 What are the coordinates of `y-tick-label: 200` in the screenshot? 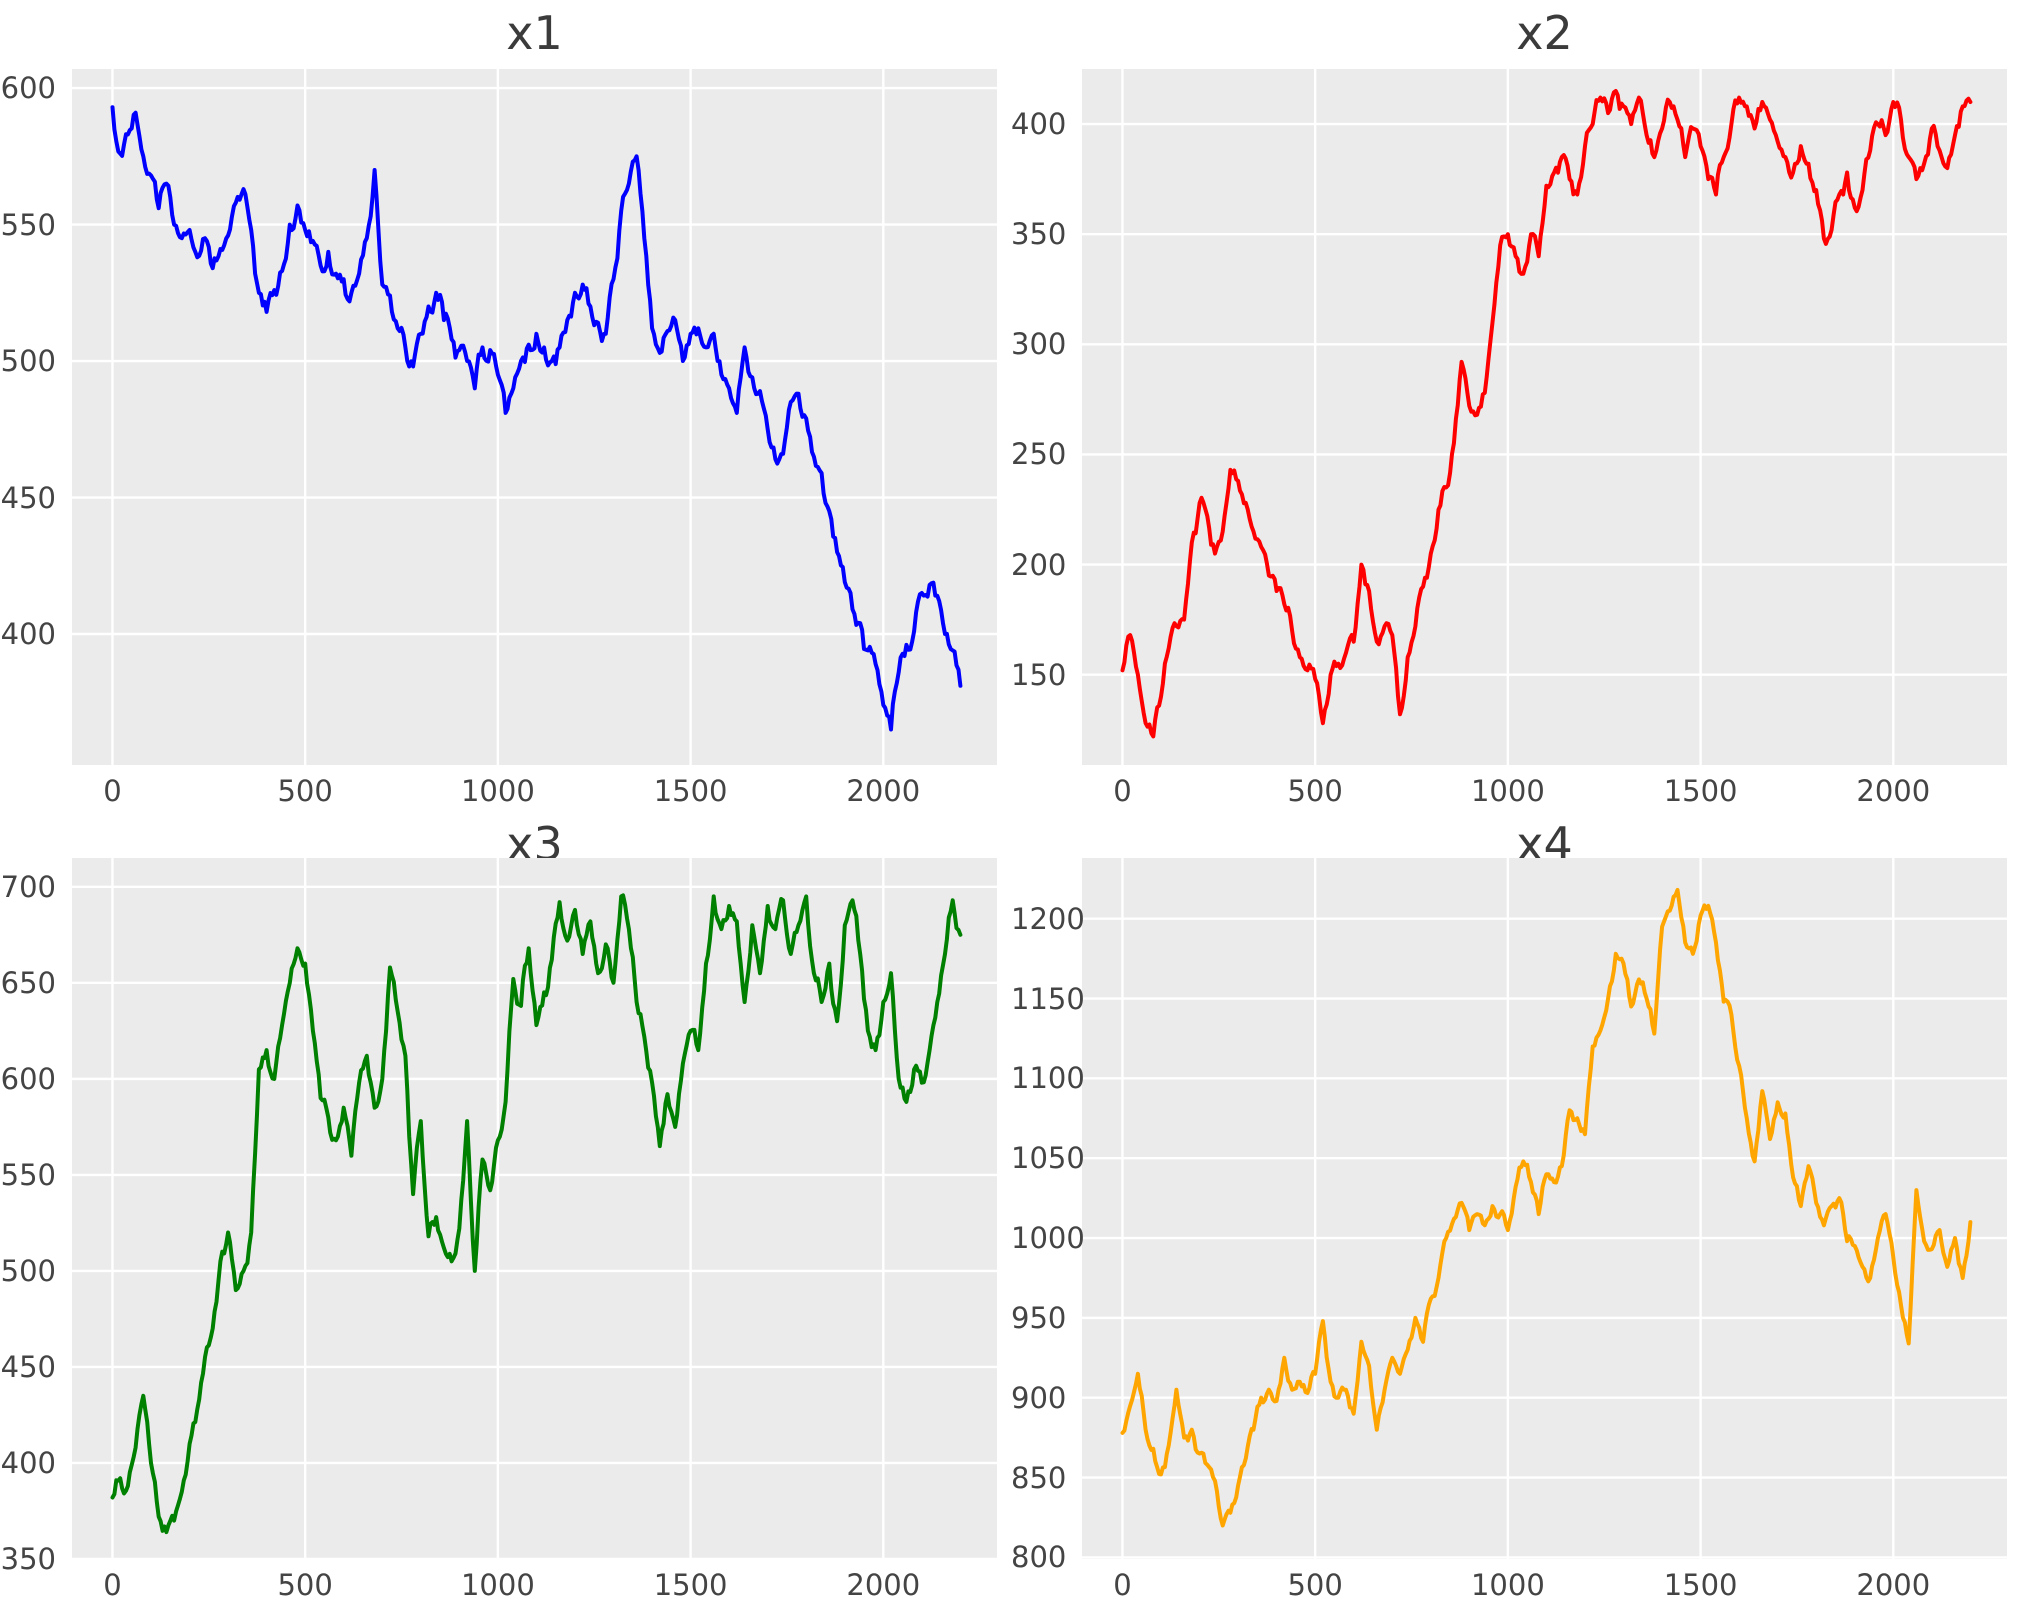 It's located at (1039, 564).